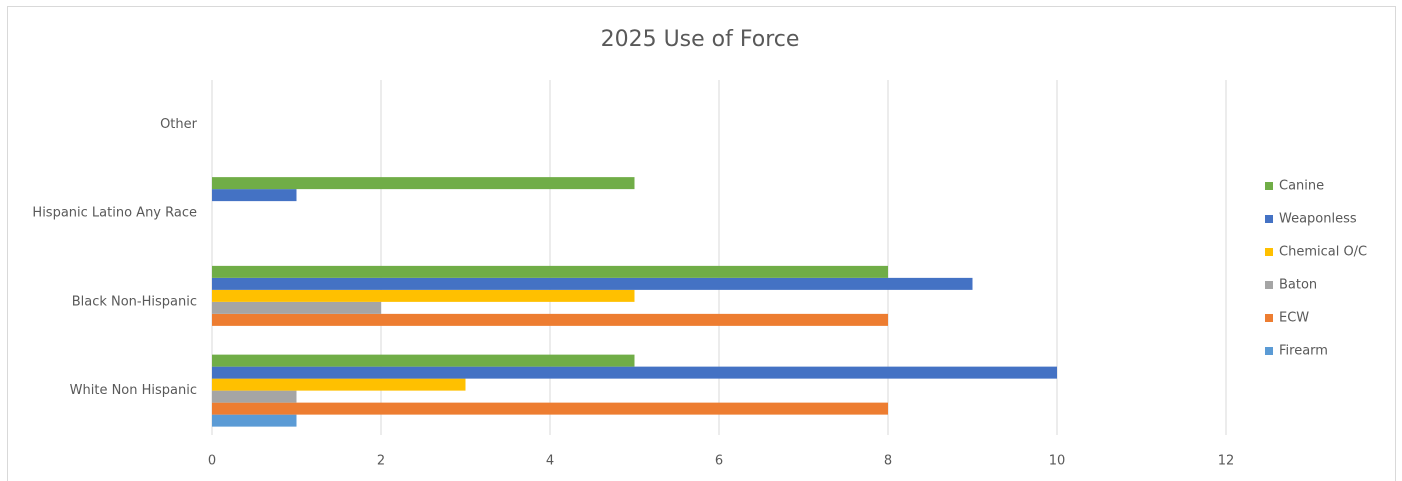  What do you see at coordinates (719, 461) in the screenshot?
I see `x-tick-label: 6` at bounding box center [719, 461].